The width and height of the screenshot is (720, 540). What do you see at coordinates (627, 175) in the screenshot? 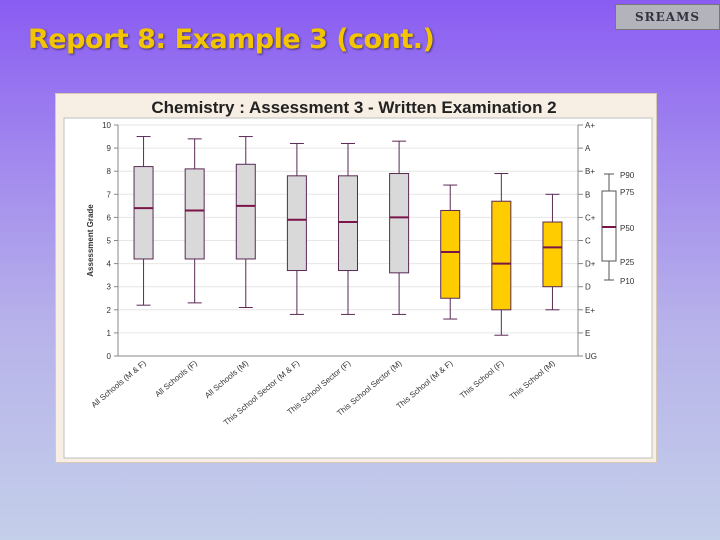
I see `legend-label: P90` at bounding box center [627, 175].